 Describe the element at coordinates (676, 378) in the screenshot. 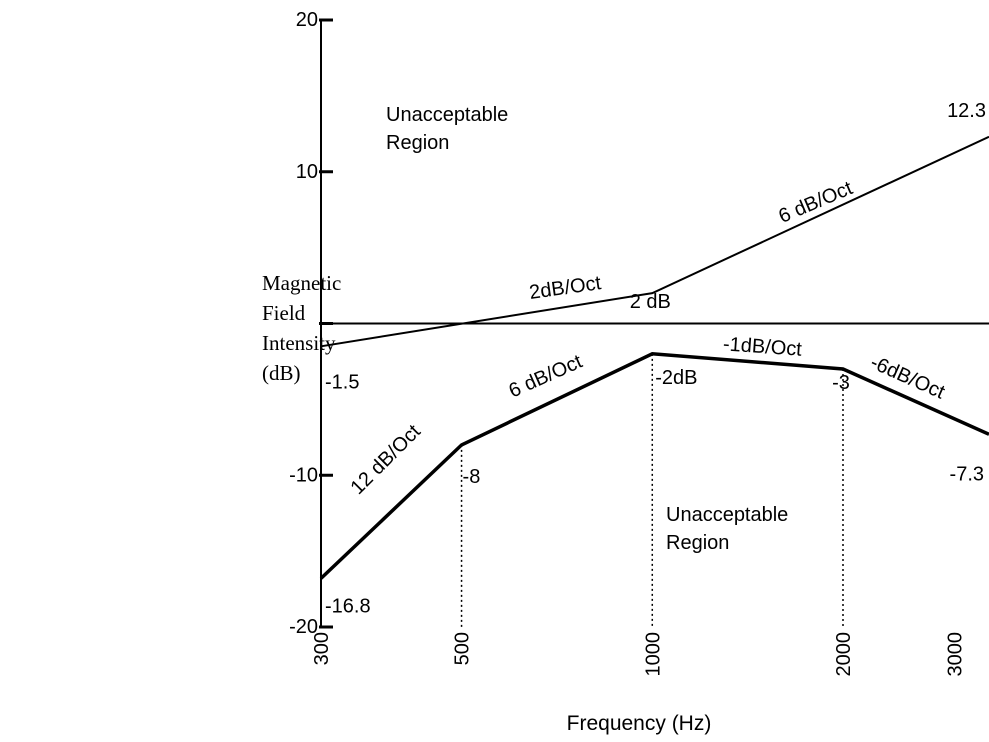

I see `point-label: -2dB` at that location.